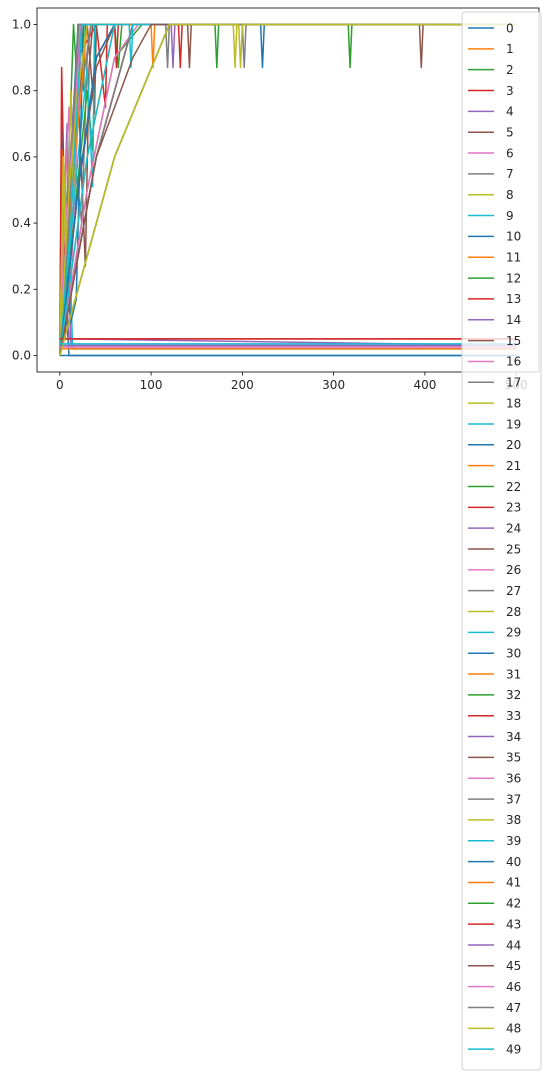 Image resolution: width=547 pixels, height=1078 pixels. Describe the element at coordinates (510, 70) in the screenshot. I see `legend-label: 2` at that location.